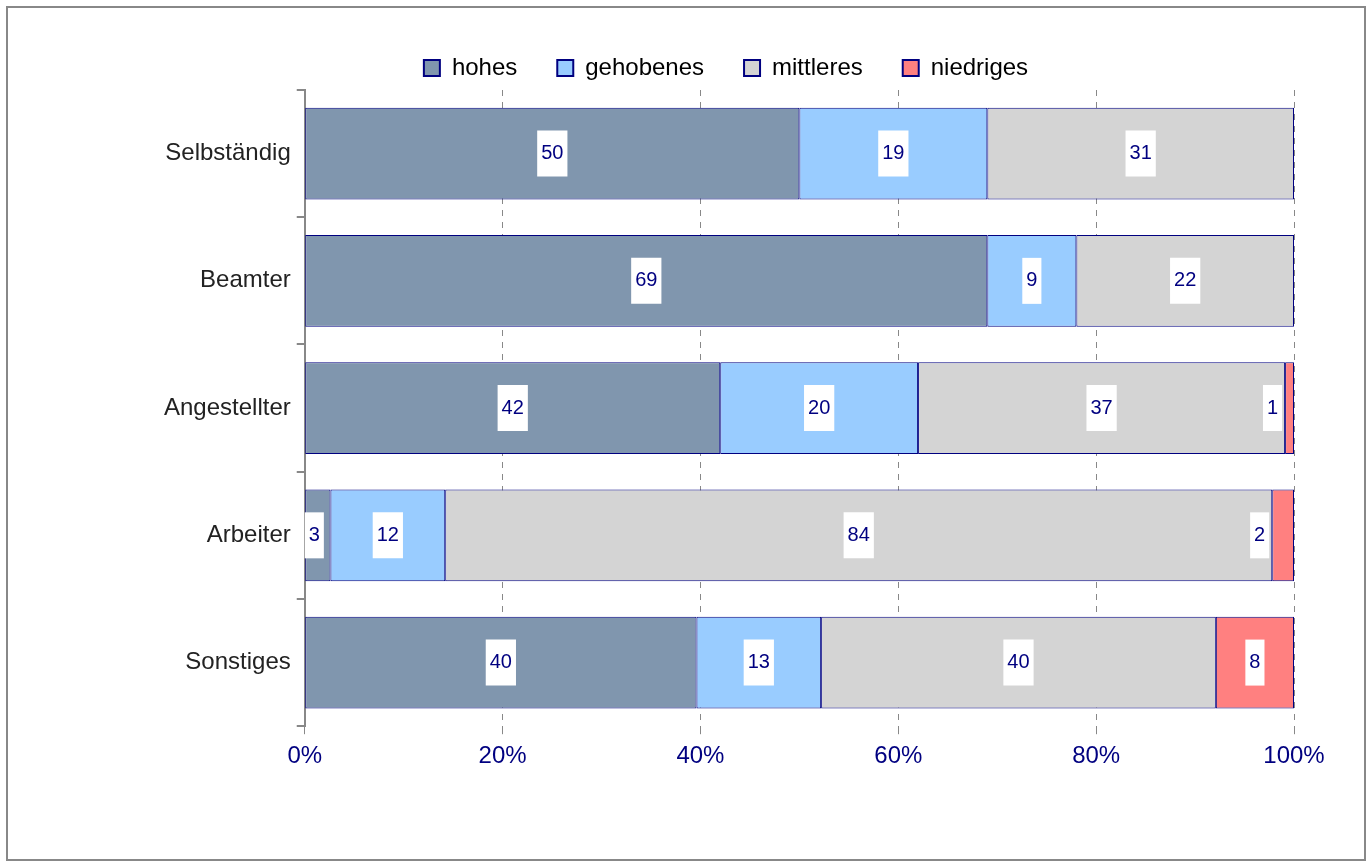  I want to click on data-label: 50, so click(552, 152).